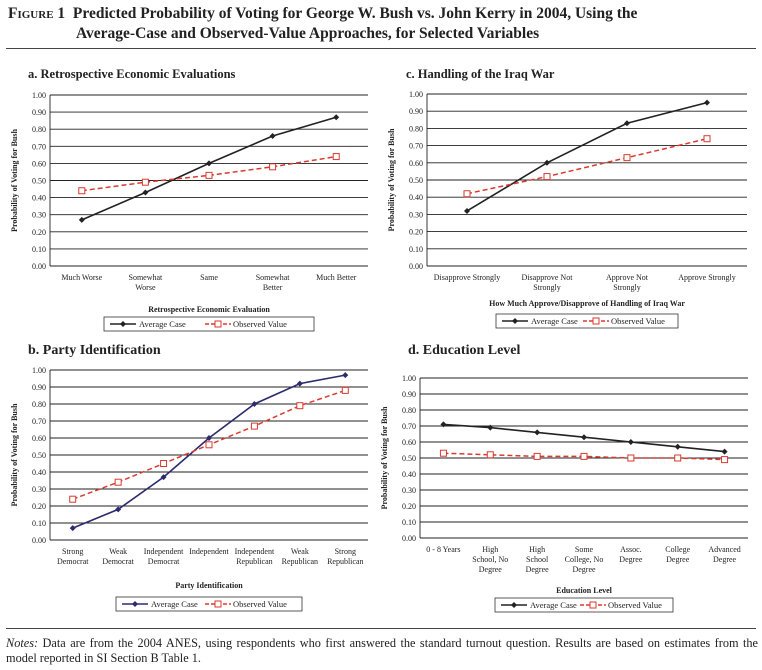  What do you see at coordinates (416, 146) in the screenshot?
I see `chart-c-y-tick-label: 0.70` at bounding box center [416, 146].